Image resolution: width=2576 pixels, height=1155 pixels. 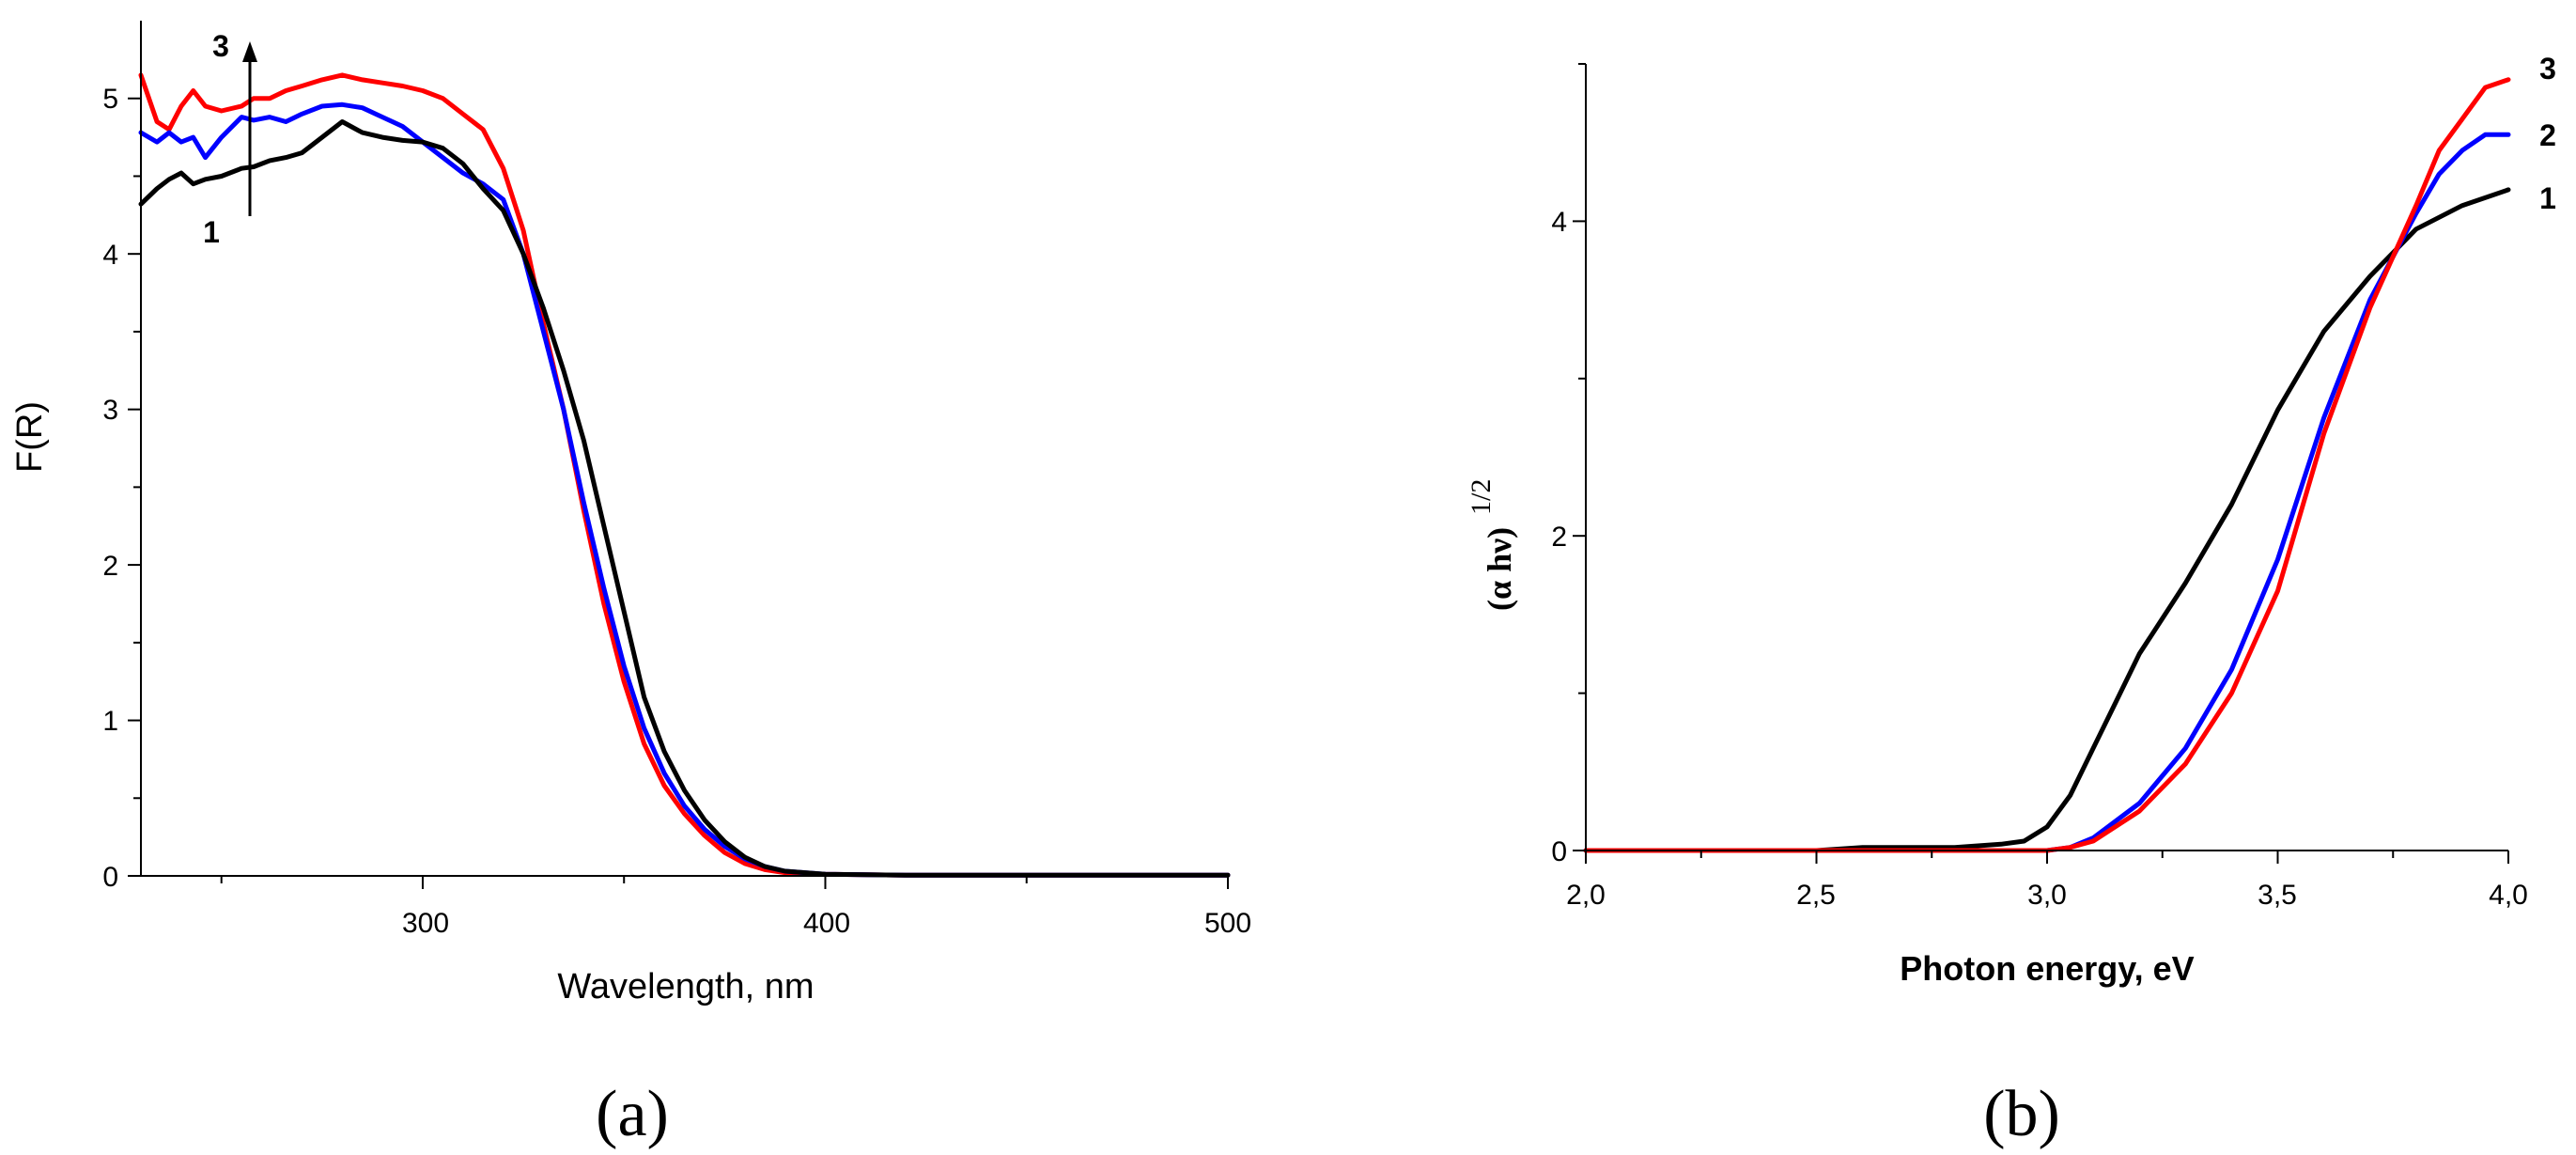 I want to click on panel-b-y-tick-label: 4, so click(x=1559, y=222).